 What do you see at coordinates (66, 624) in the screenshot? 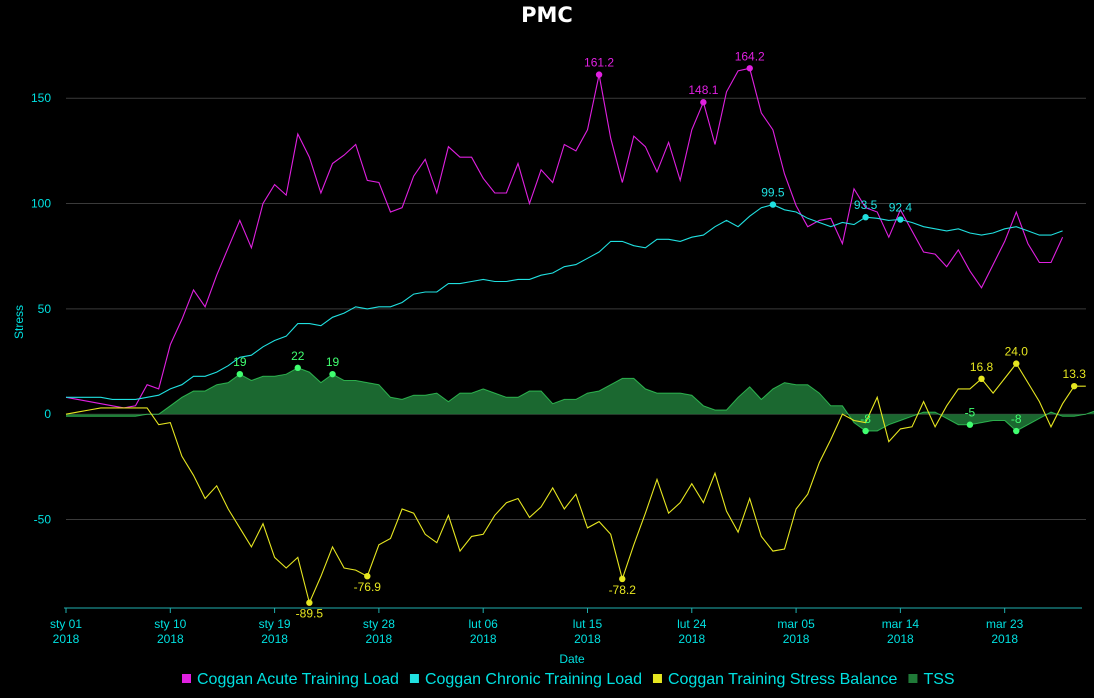
I see `x-tick-label: sty 01` at bounding box center [66, 624].